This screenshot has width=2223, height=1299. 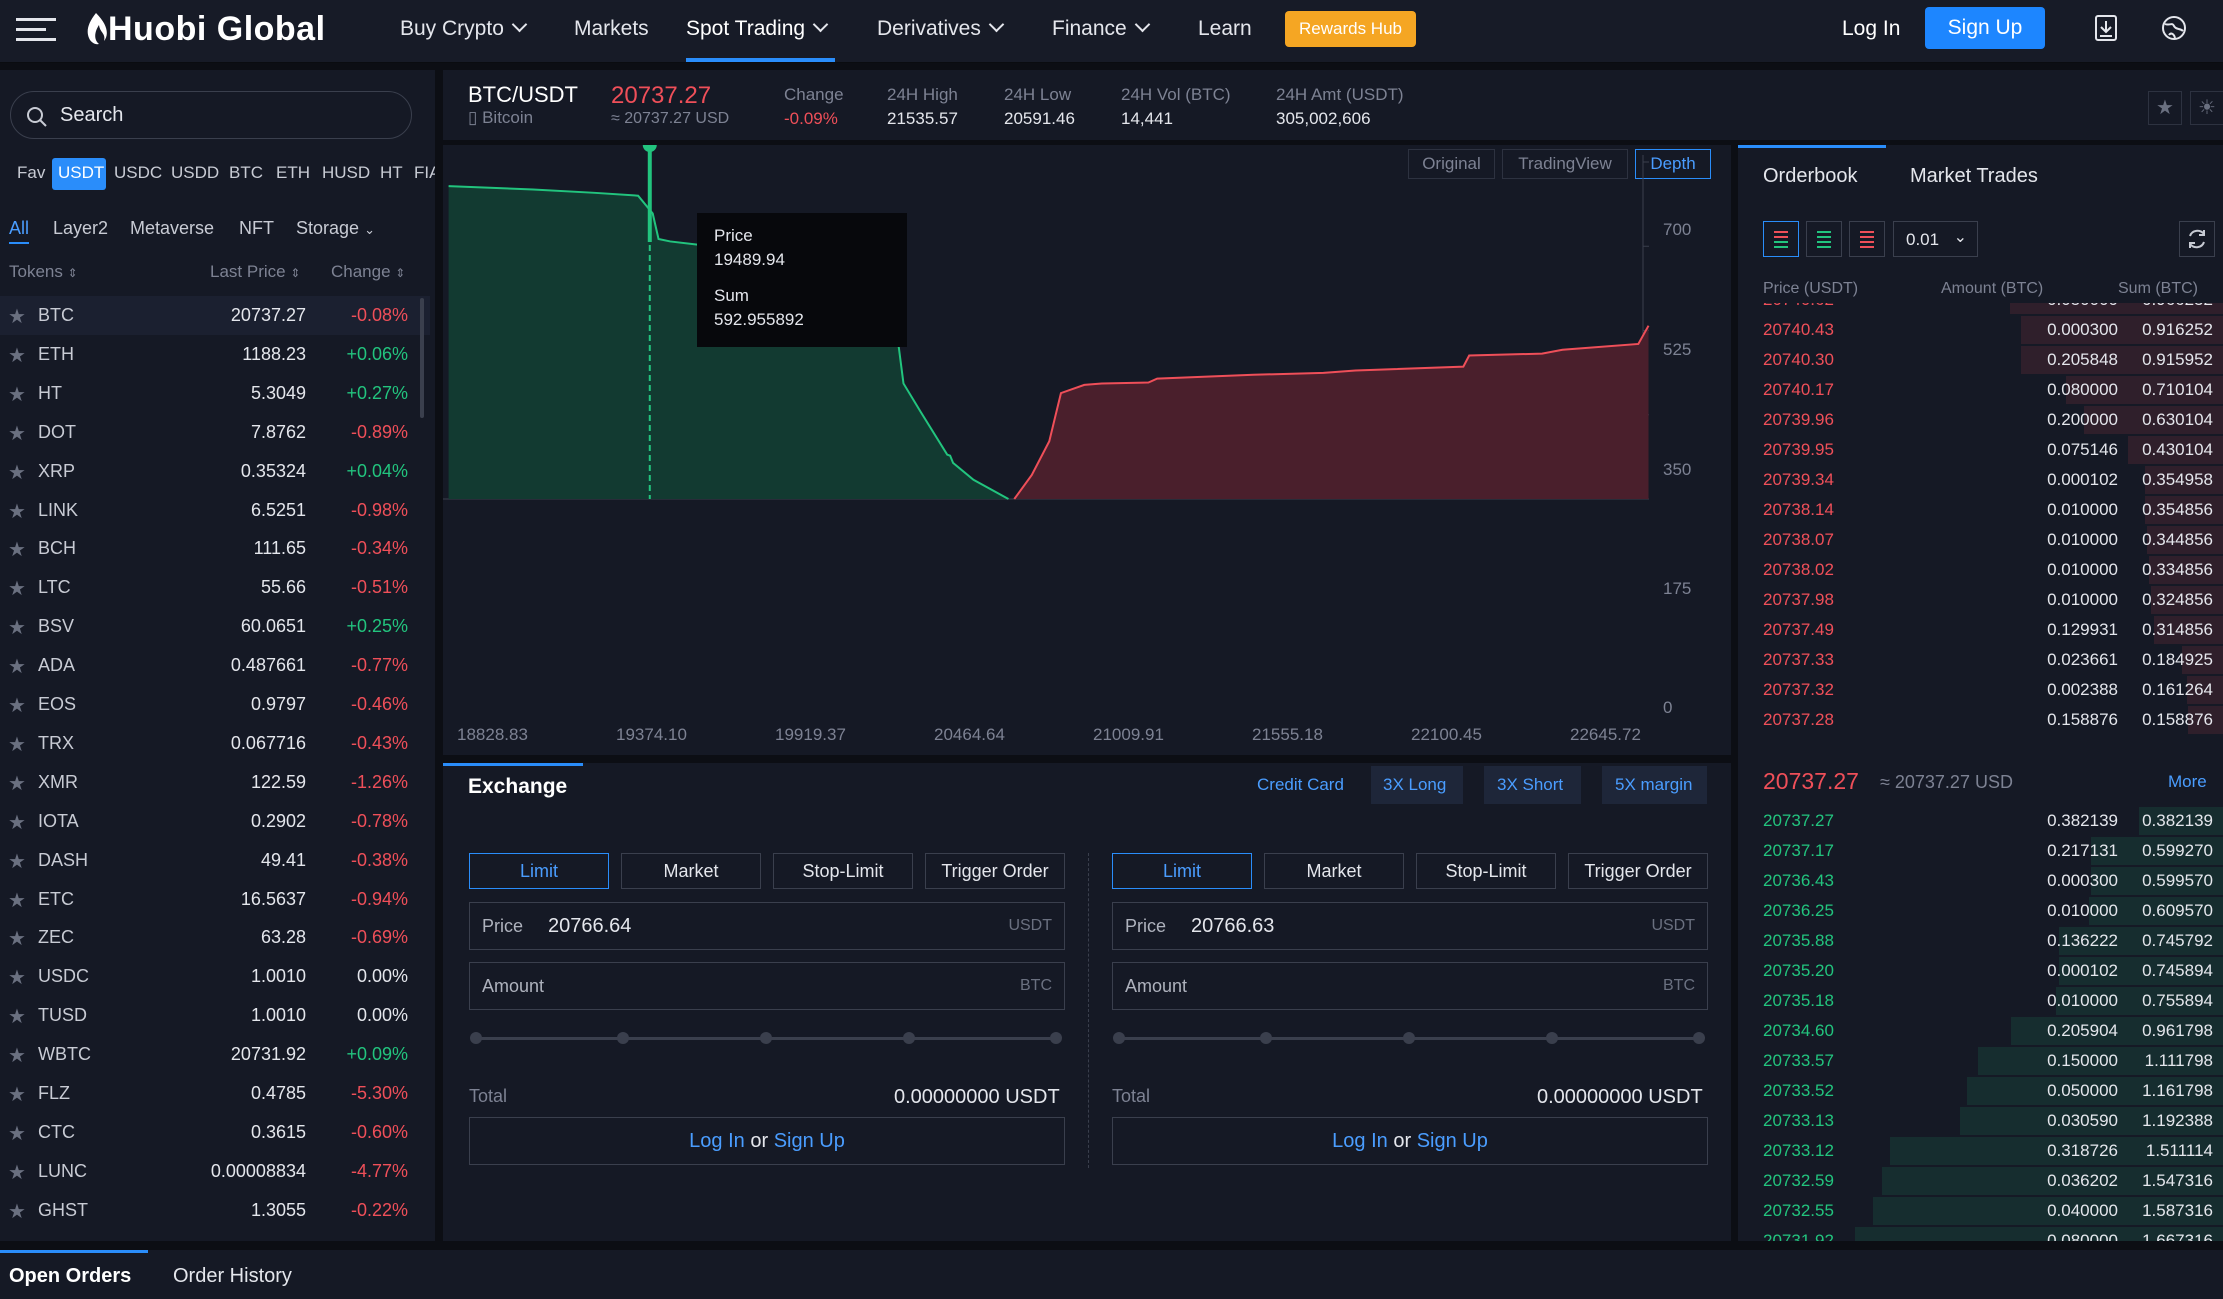 I want to click on bid-row: 20733.52 0.050000 1.161798, so click(x=1980, y=1091).